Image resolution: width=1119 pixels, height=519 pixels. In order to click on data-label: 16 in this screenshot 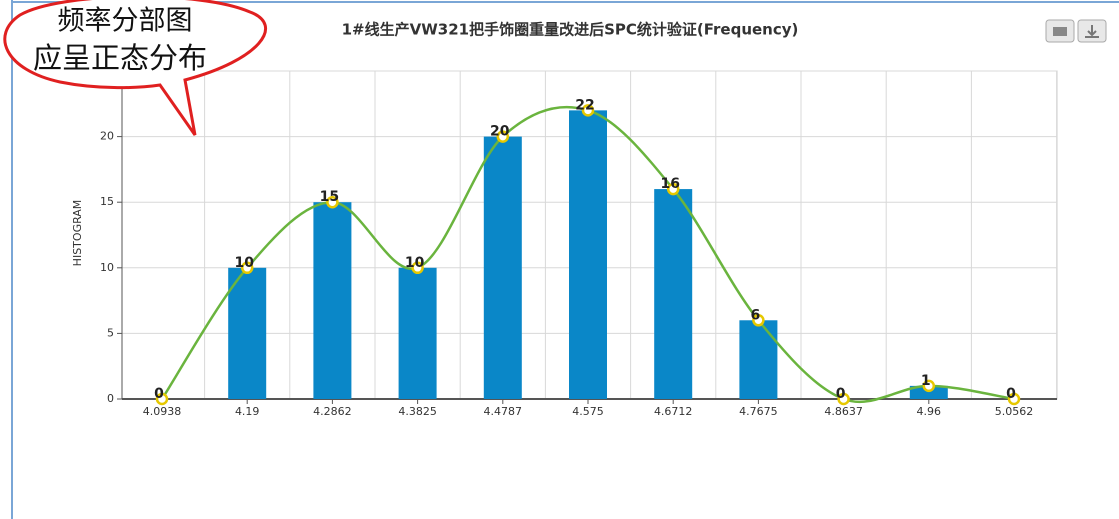, I will do `click(669, 184)`.